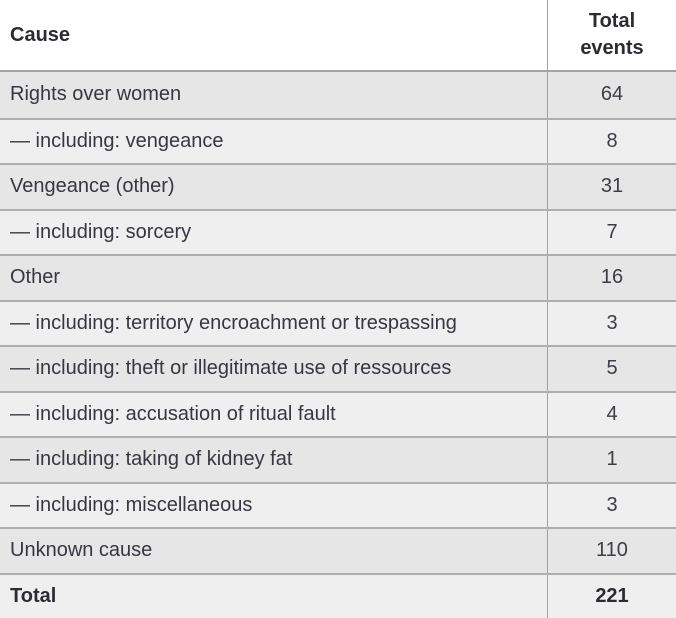 The width and height of the screenshot is (676, 618). What do you see at coordinates (173, 413) in the screenshot?
I see `cause-cell: — including: accusation of ritual fault` at bounding box center [173, 413].